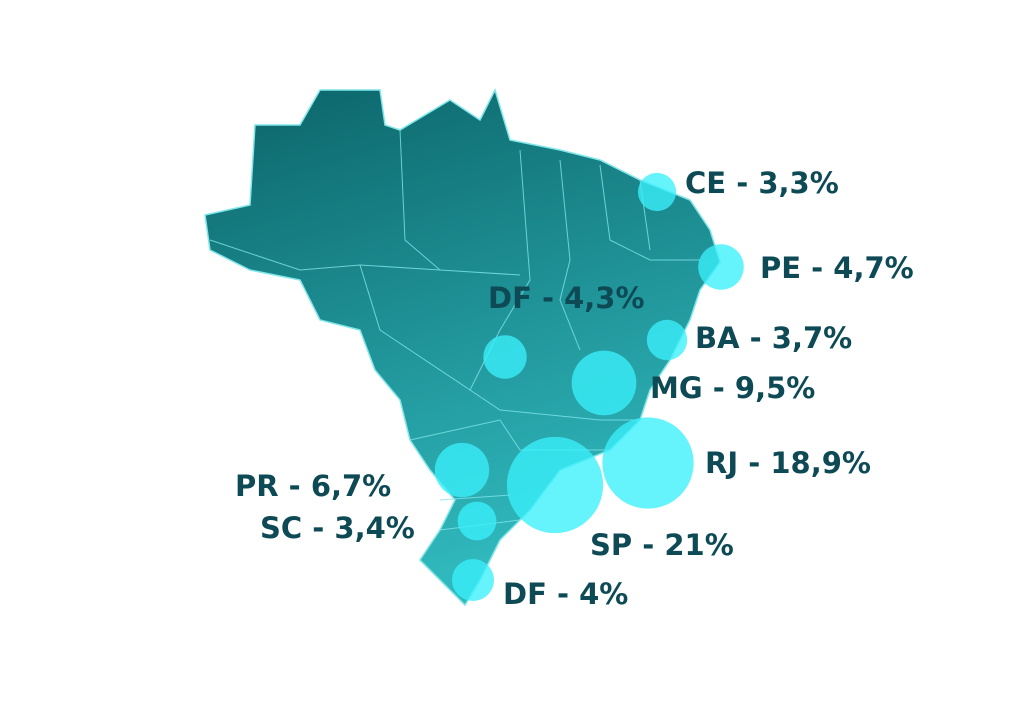  Describe the element at coordinates (662, 545) in the screenshot. I see `marker-label: SP - 21%` at that location.